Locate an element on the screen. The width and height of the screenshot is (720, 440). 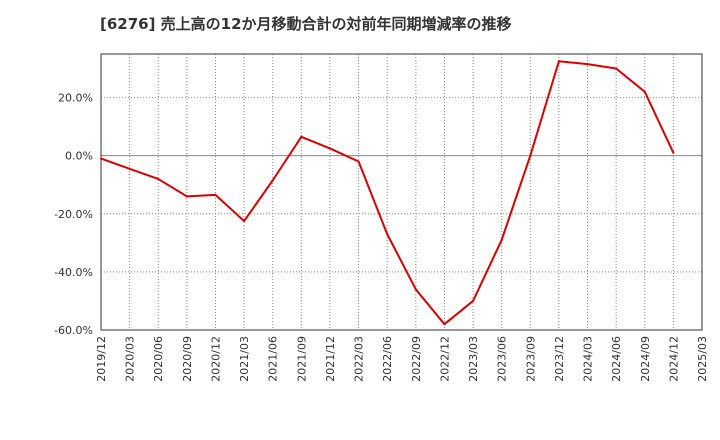
y-tick-label: 0.0% is located at coordinates (79, 156).